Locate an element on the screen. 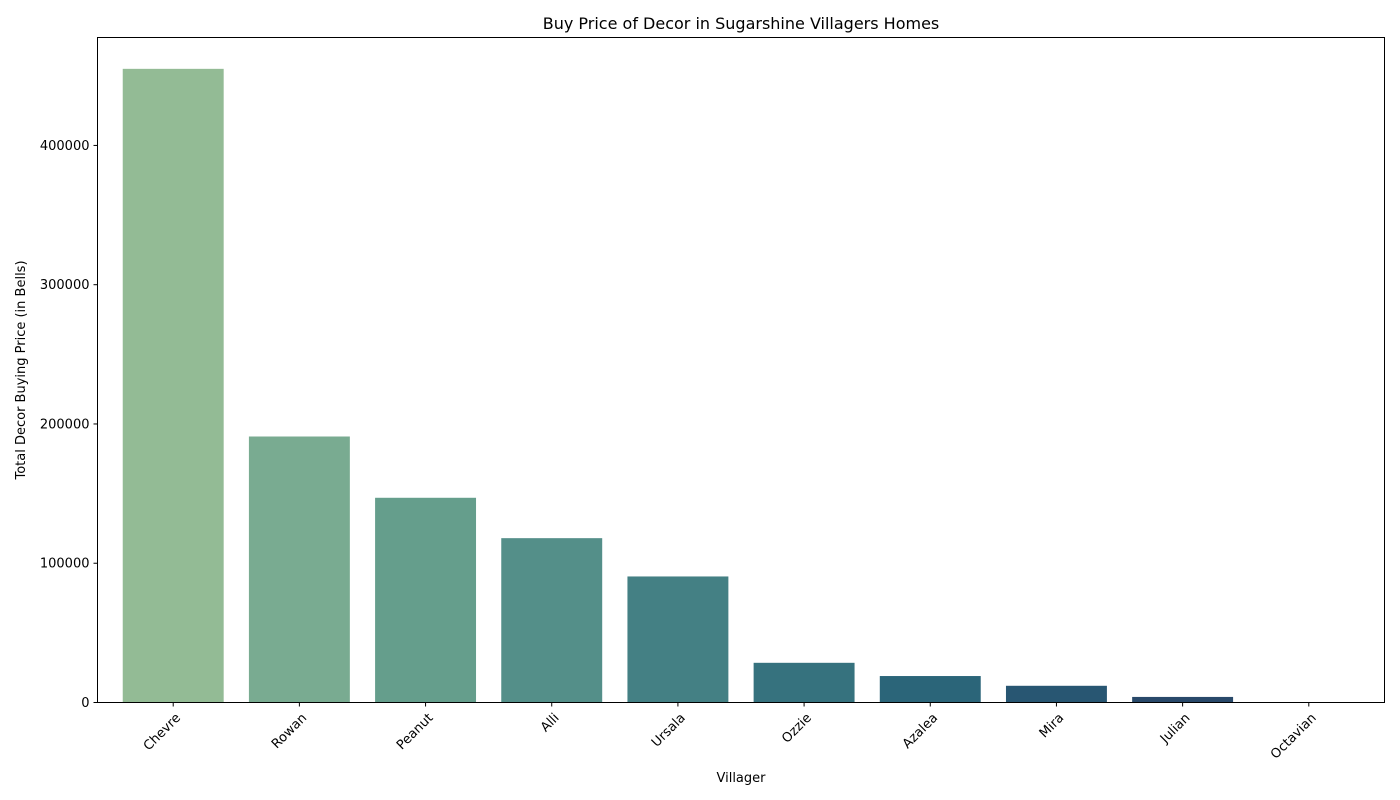 This screenshot has height=800, width=1400. y-tick-label: 0 is located at coordinates (85, 703).